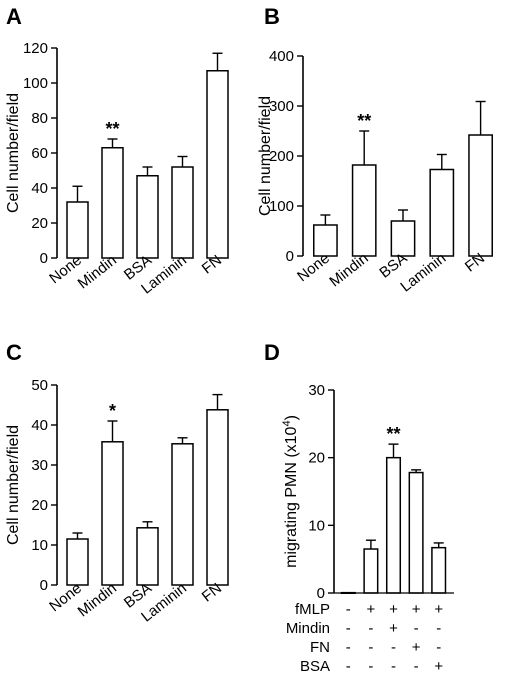  What do you see at coordinates (291, 417) in the screenshot?
I see `y-axis-label-tail: )` at bounding box center [291, 417].